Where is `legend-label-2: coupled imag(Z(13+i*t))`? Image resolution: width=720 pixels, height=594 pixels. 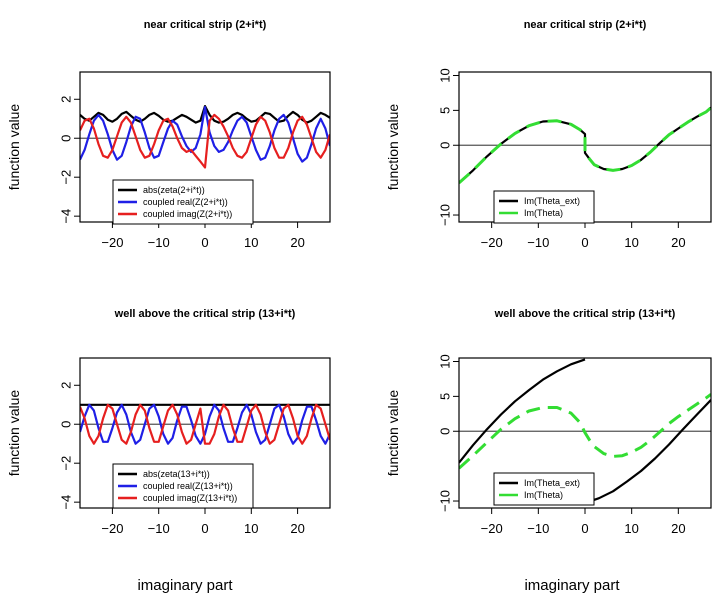
legend-label-2: coupled imag(Z(13+i*t)) is located at coordinates (190, 498).